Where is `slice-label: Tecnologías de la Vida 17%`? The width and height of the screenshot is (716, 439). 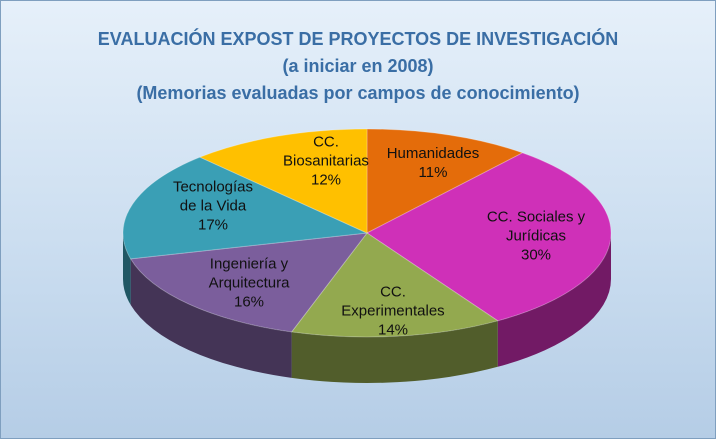 slice-label: Tecnologías de la Vida 17% is located at coordinates (213, 206).